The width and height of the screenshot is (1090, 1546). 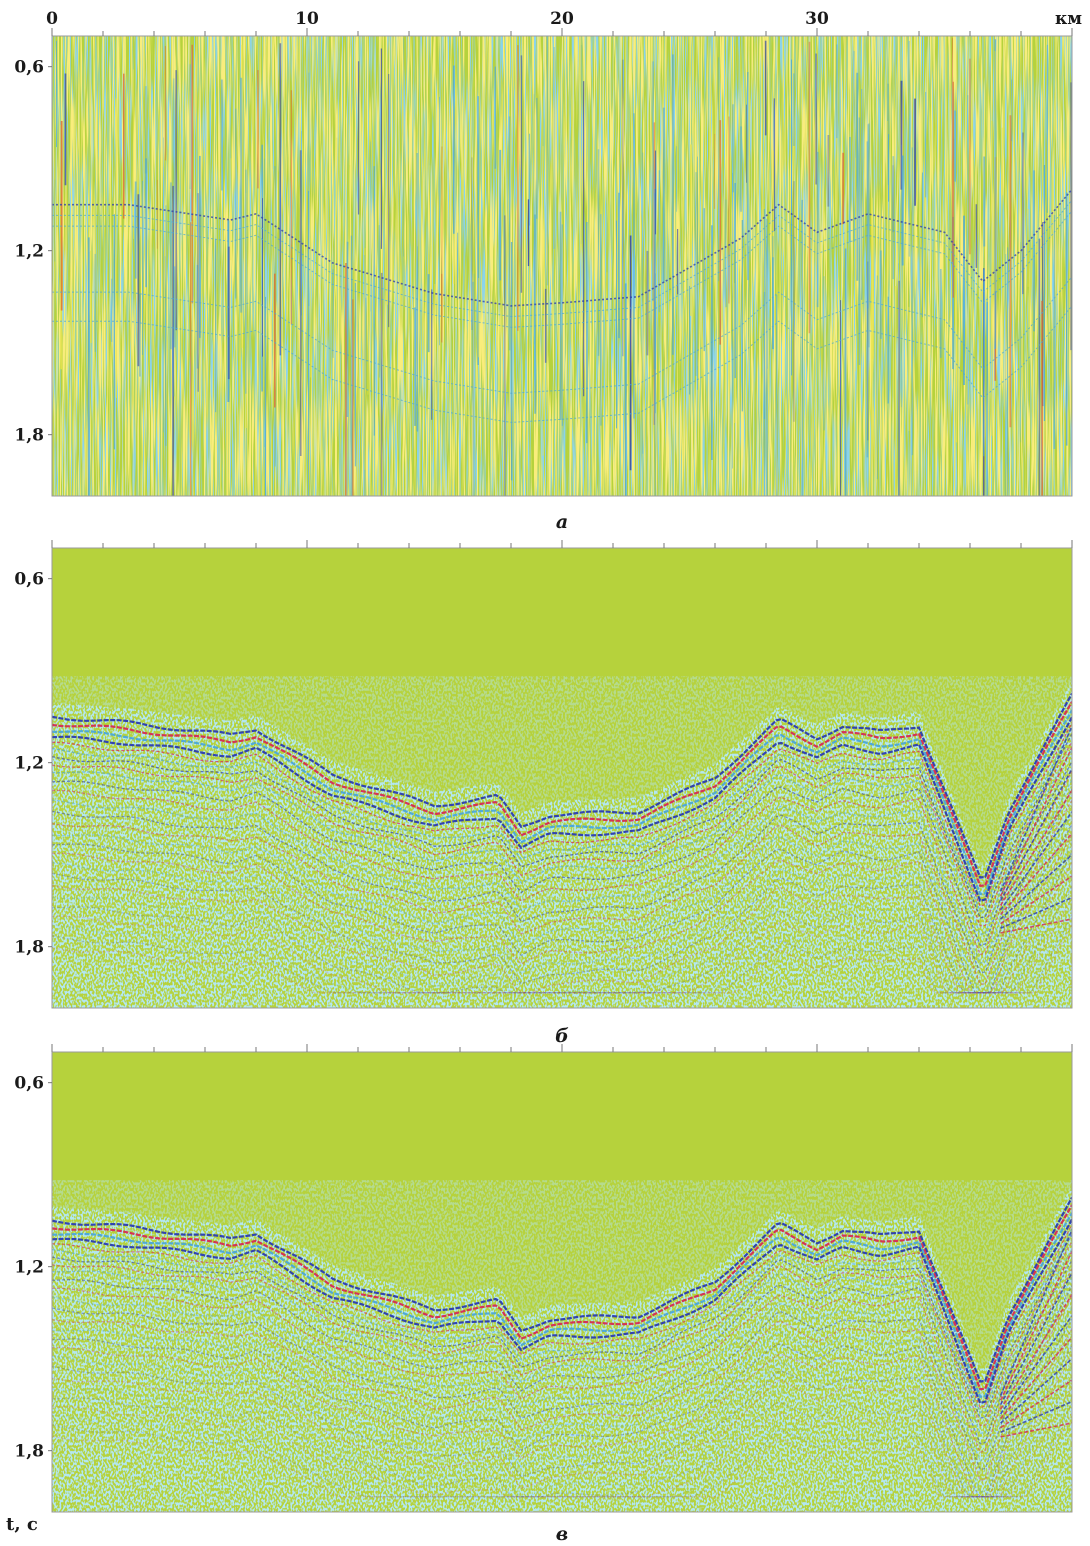 I want to click on x-axis-unit-label: км, so click(x=1068, y=19).